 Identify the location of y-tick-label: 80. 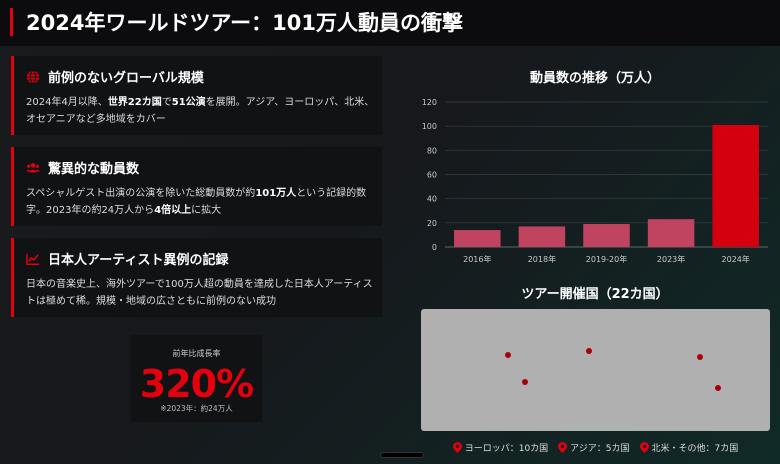
(432, 150).